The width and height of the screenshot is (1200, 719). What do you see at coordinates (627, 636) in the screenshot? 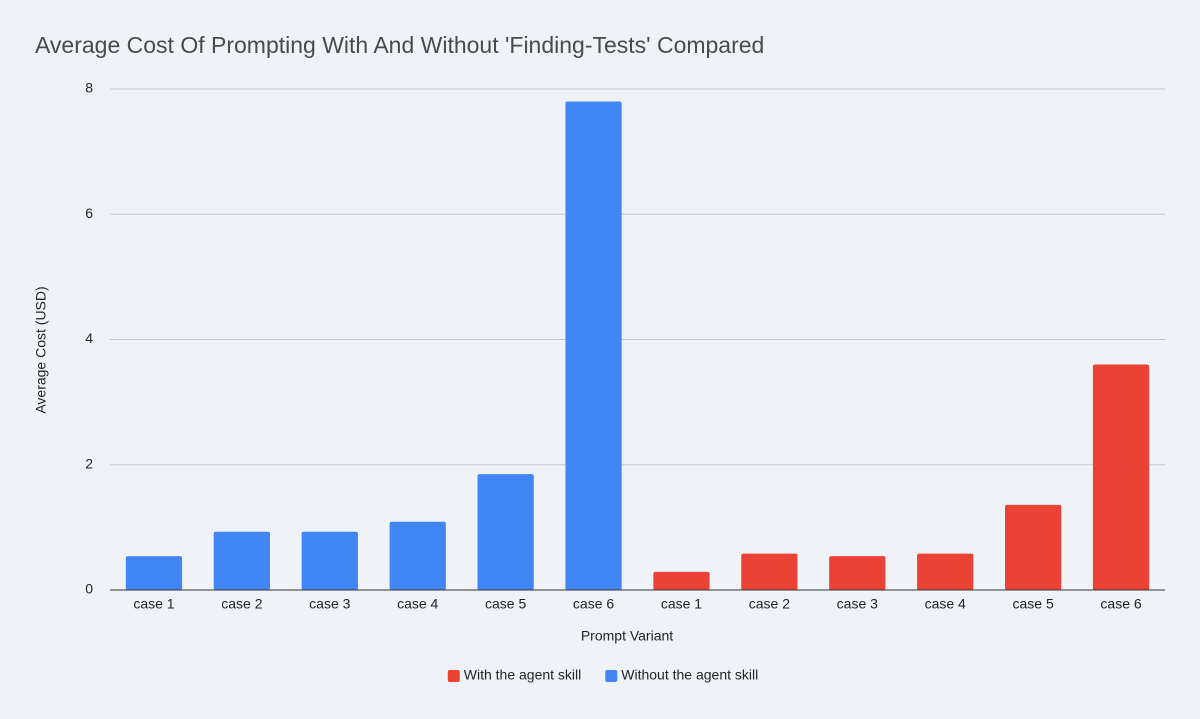
I see `x-axis-label: Prompt Variant` at bounding box center [627, 636].